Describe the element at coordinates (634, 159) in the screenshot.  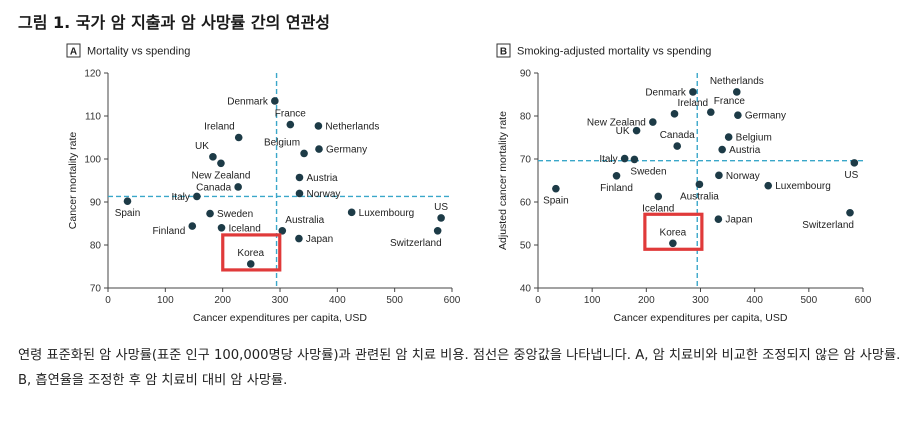
I see `data-point-sweden` at that location.